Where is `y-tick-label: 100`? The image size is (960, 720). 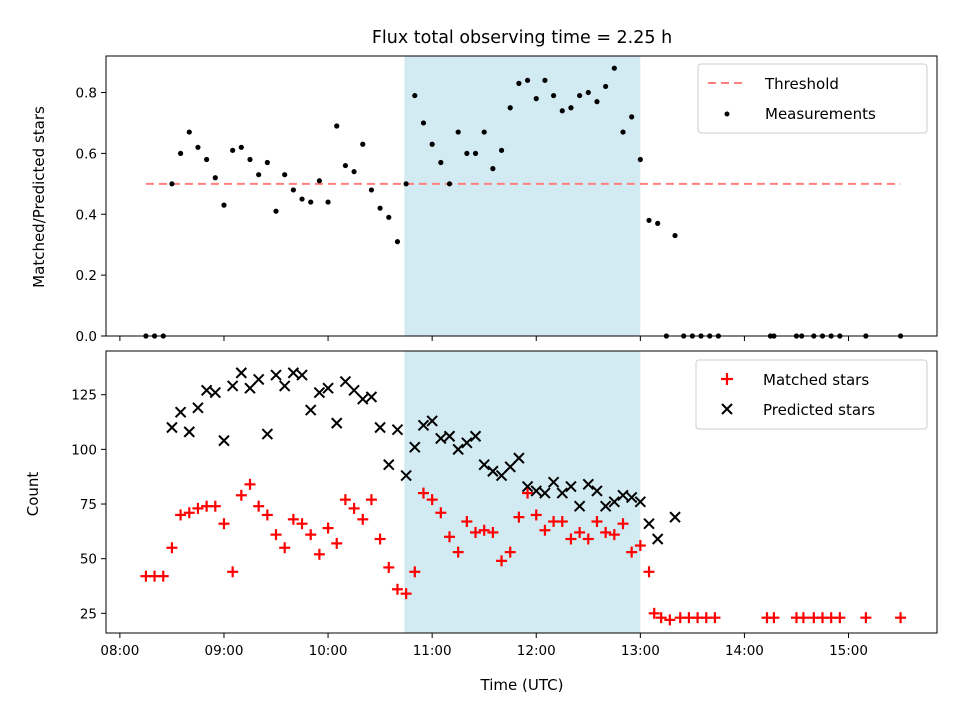
y-tick-label: 100 is located at coordinates (84, 450).